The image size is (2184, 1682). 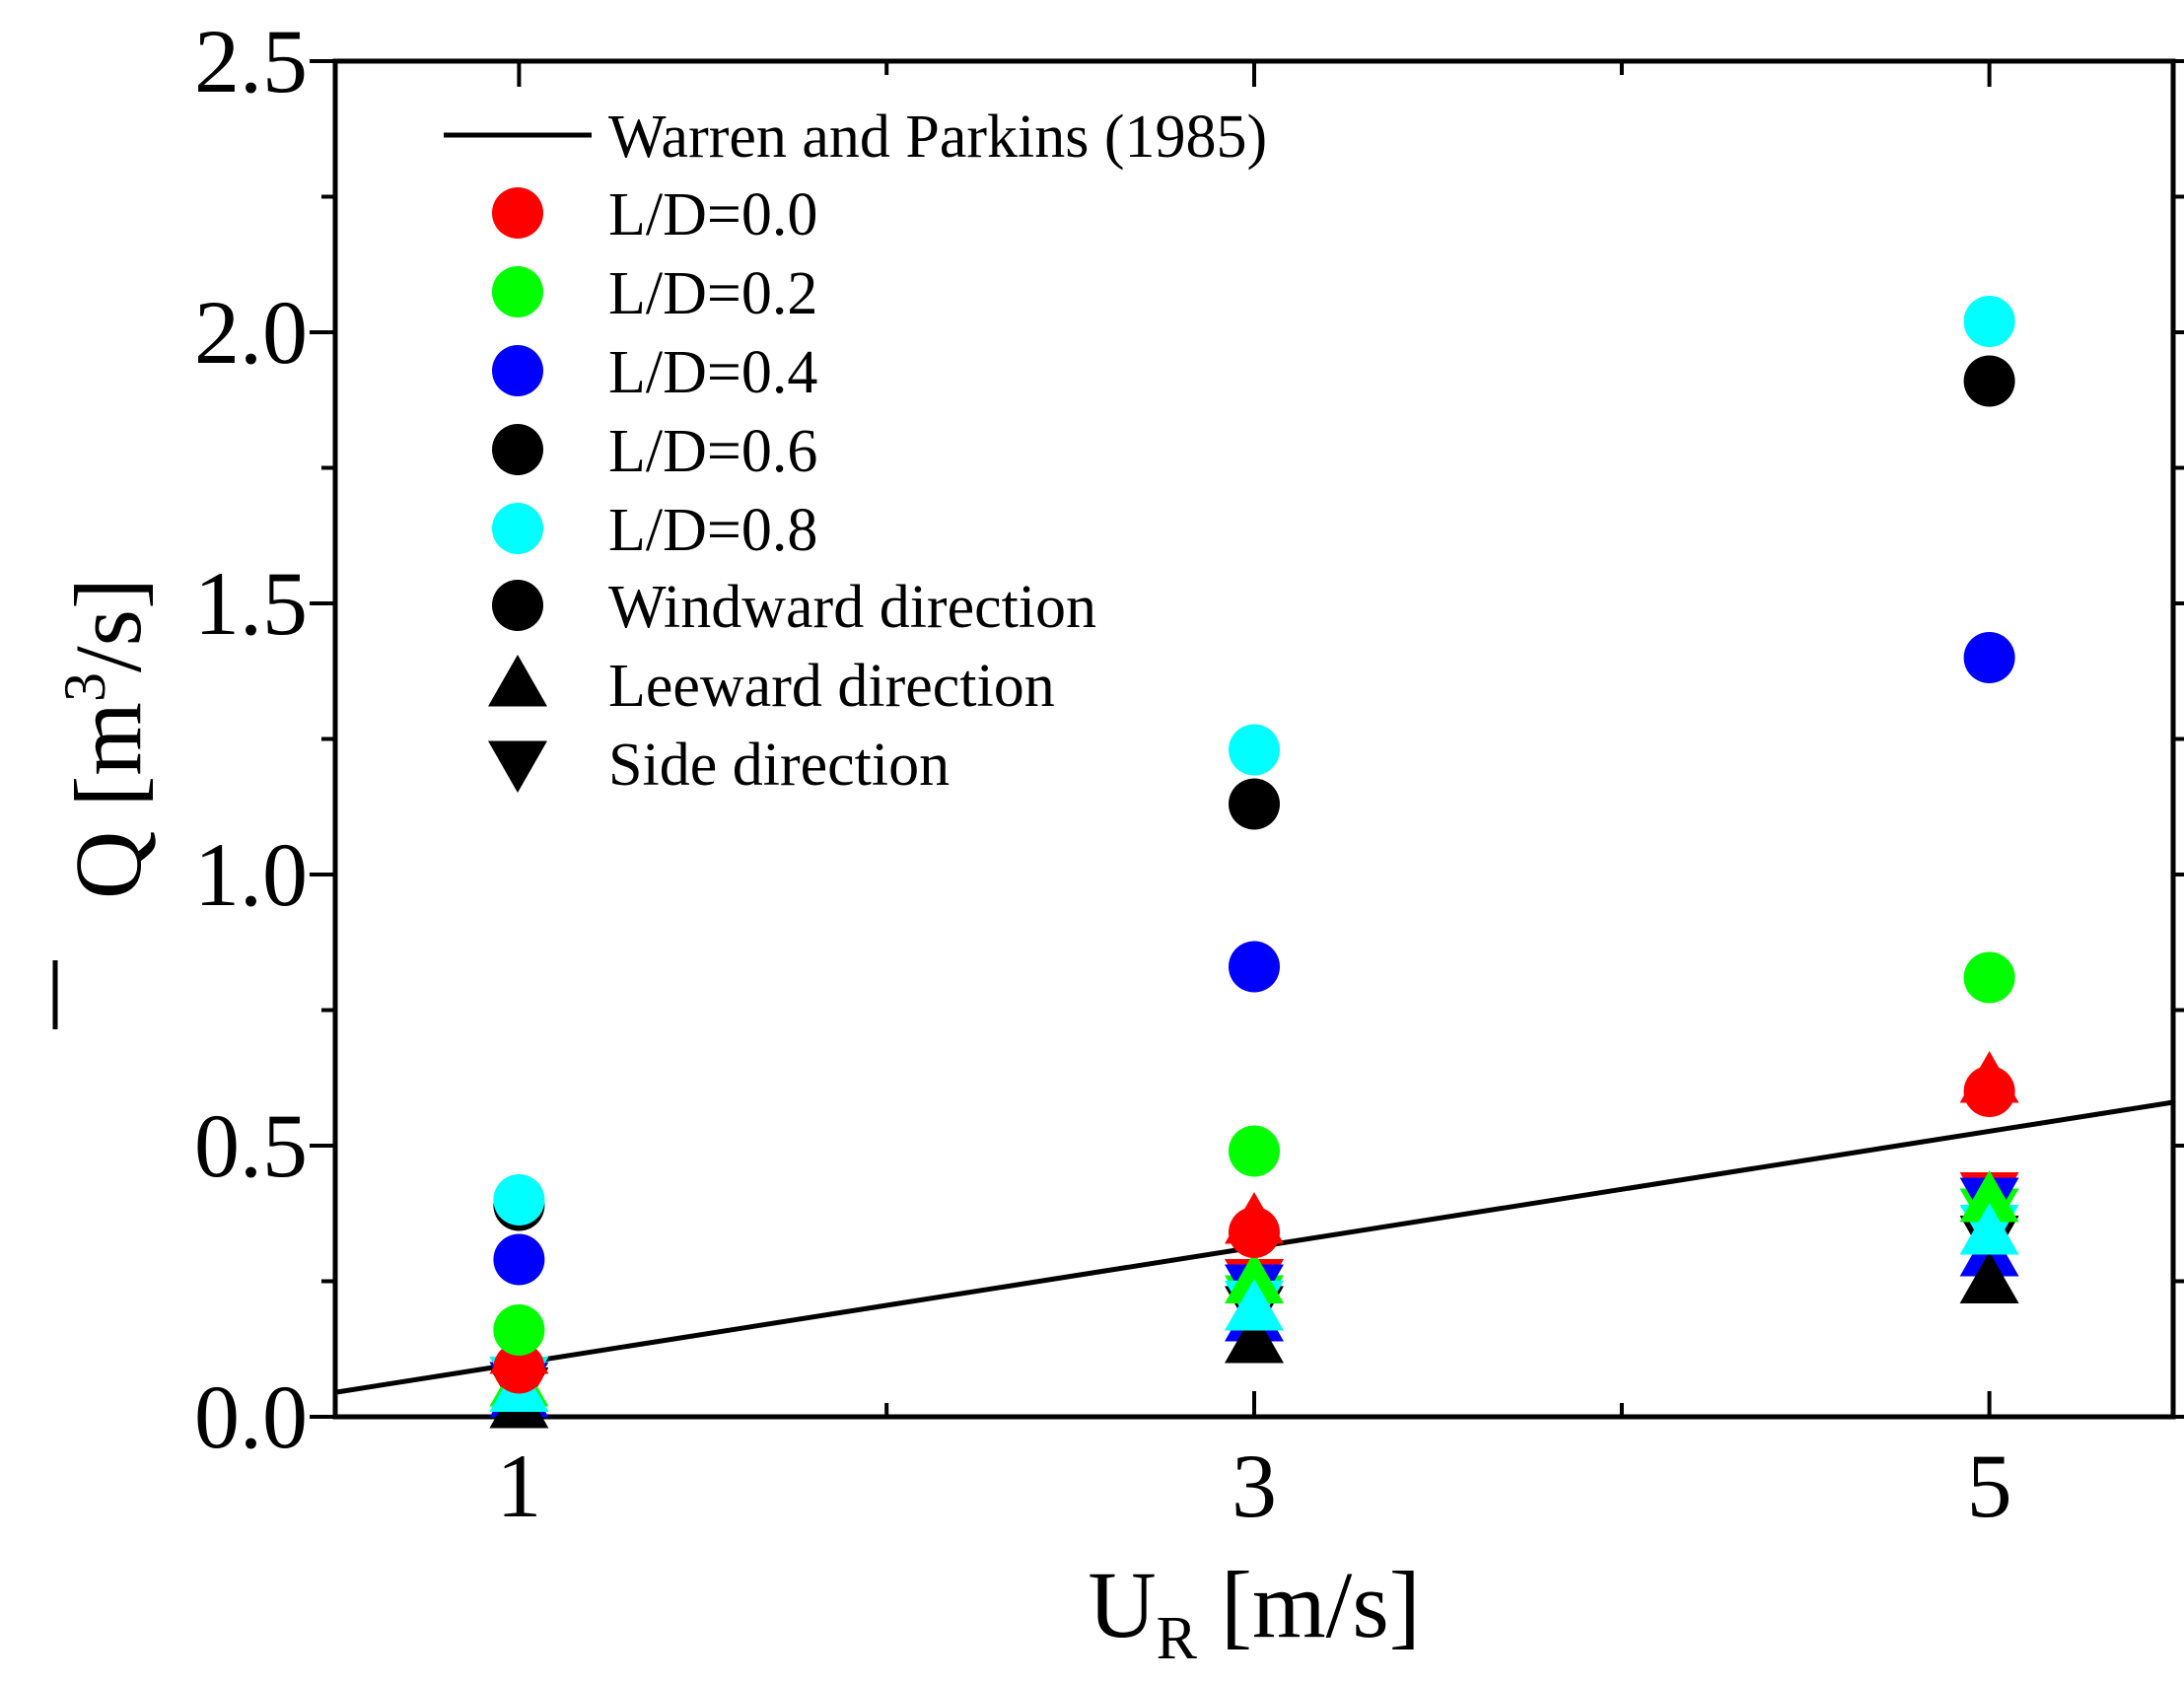 I want to click on y-axis-title-unit-open: [m, so click(x=108, y=766).